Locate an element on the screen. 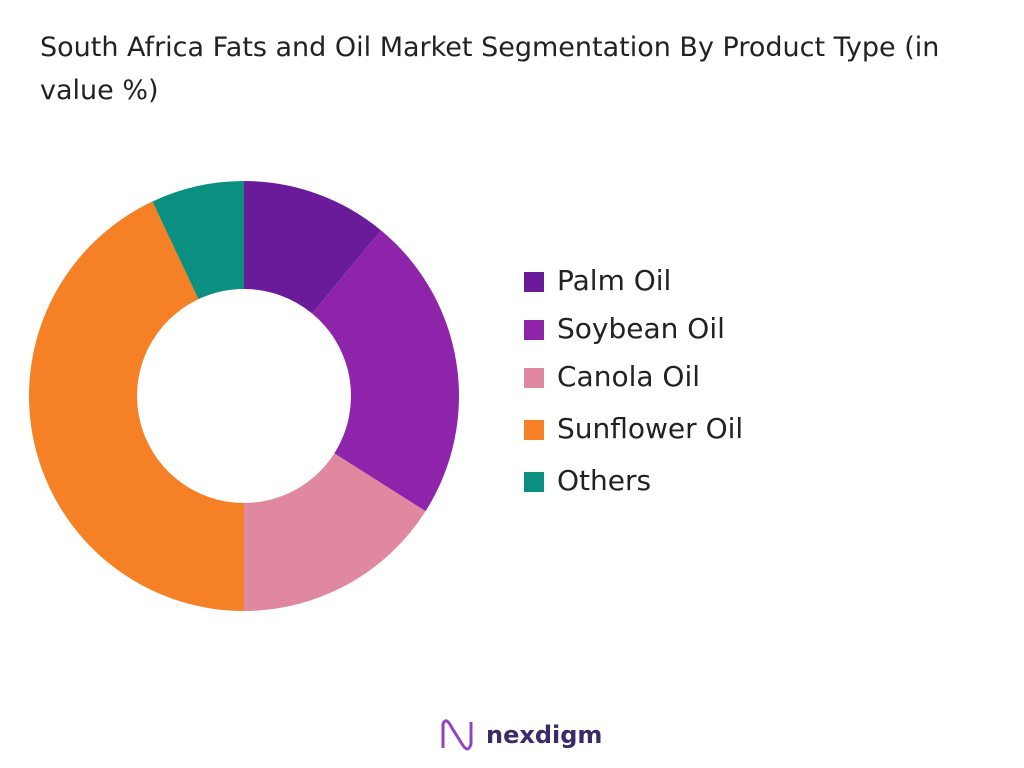  legend-label: Others is located at coordinates (604, 480).